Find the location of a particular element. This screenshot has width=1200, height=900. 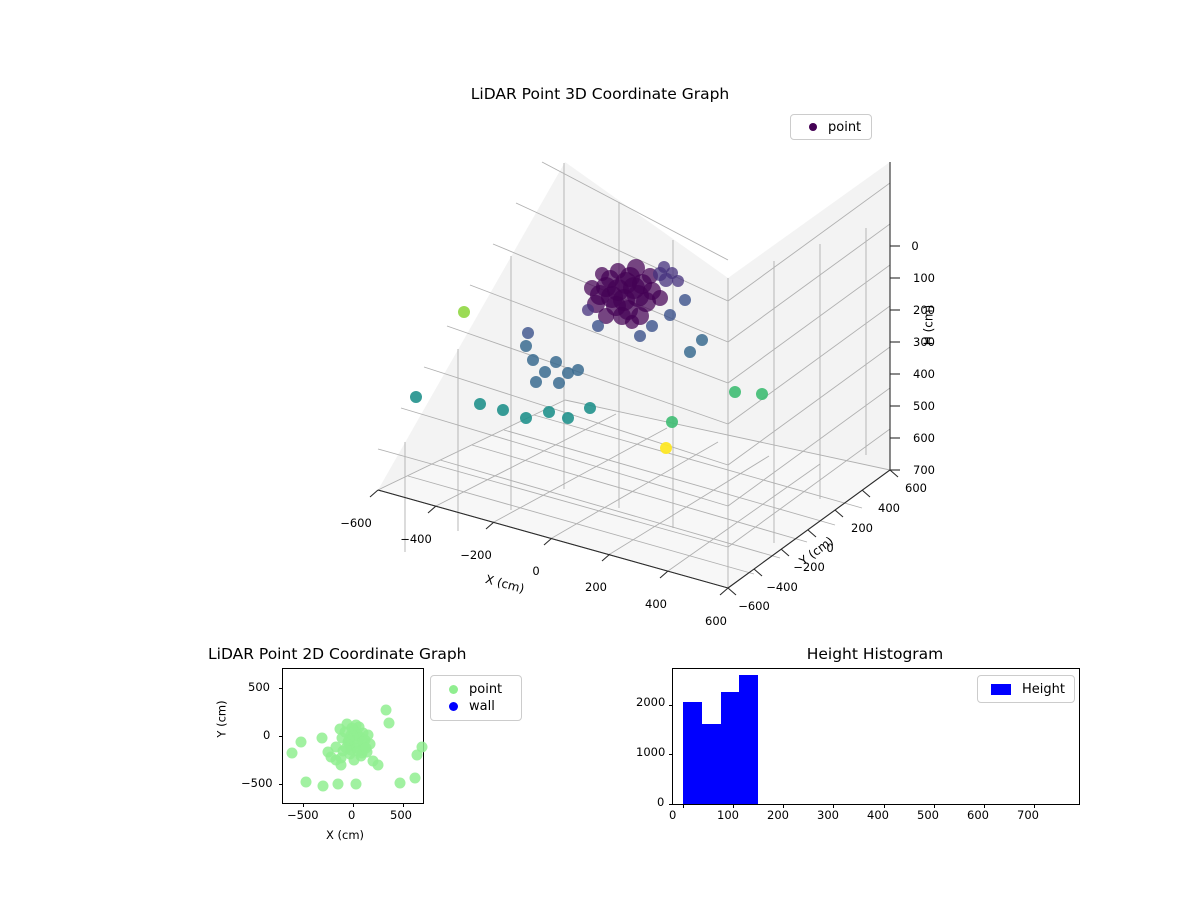

x-tick-label: 300 is located at coordinates (828, 815).